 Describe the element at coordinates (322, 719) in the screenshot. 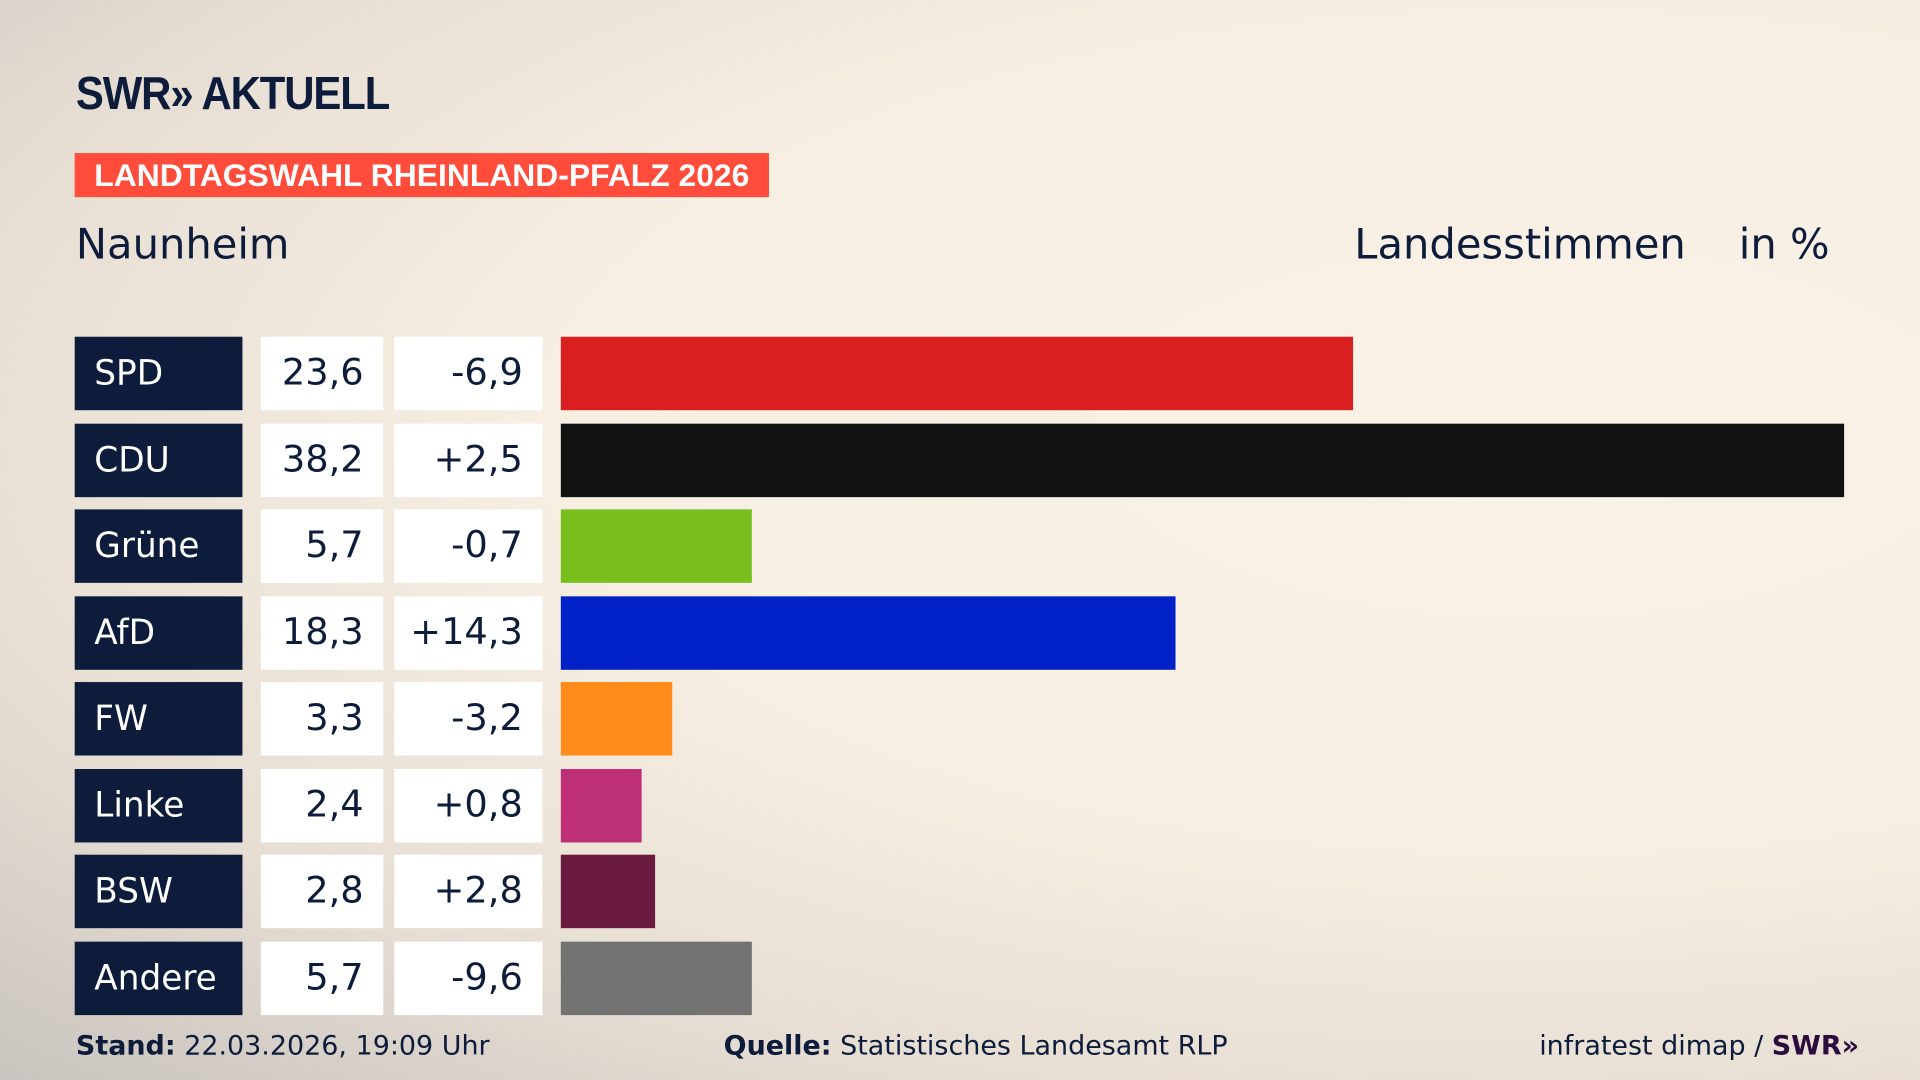

I see `value-label: 3,3` at that location.